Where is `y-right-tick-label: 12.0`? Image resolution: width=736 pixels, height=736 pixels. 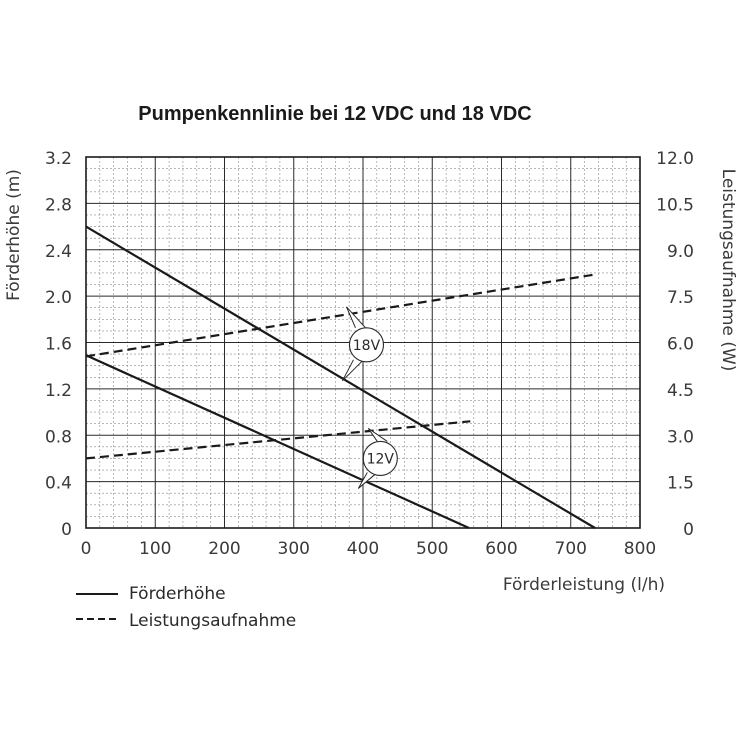
y-right-tick-label: 12.0 is located at coordinates (675, 159).